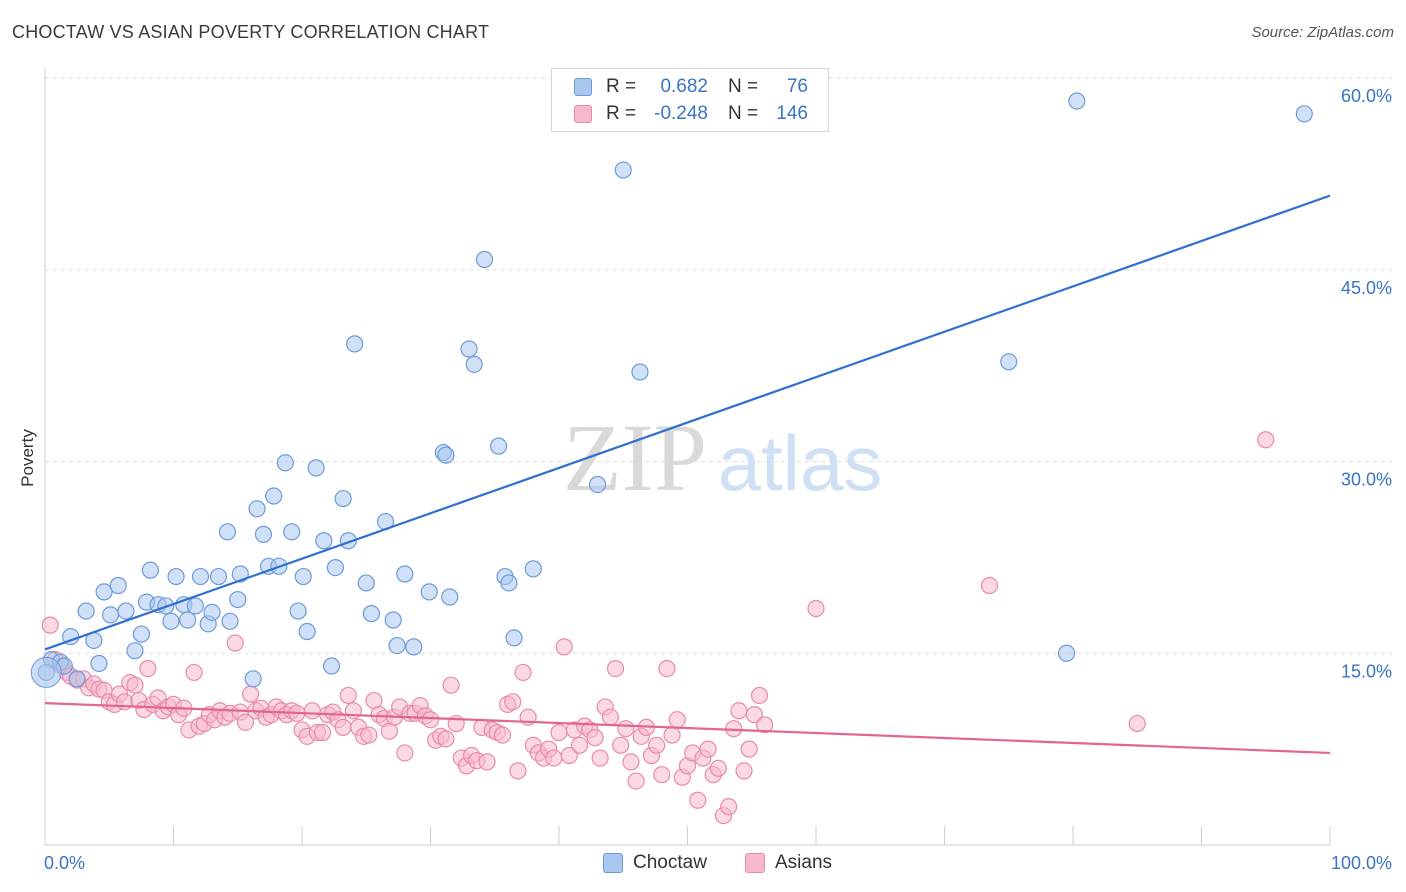  I want to click on legend-label-asians: Asians, so click(804, 862).